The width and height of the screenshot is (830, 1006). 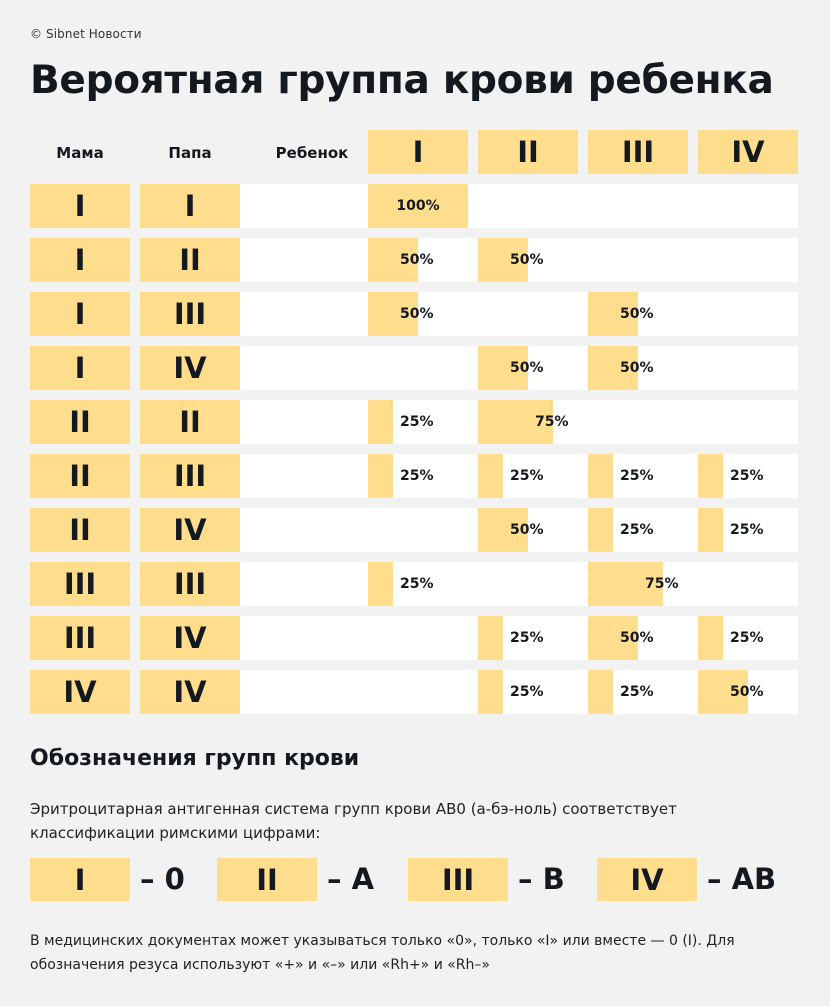 What do you see at coordinates (312, 153) in the screenshot?
I see `header-child: Ребенок` at bounding box center [312, 153].